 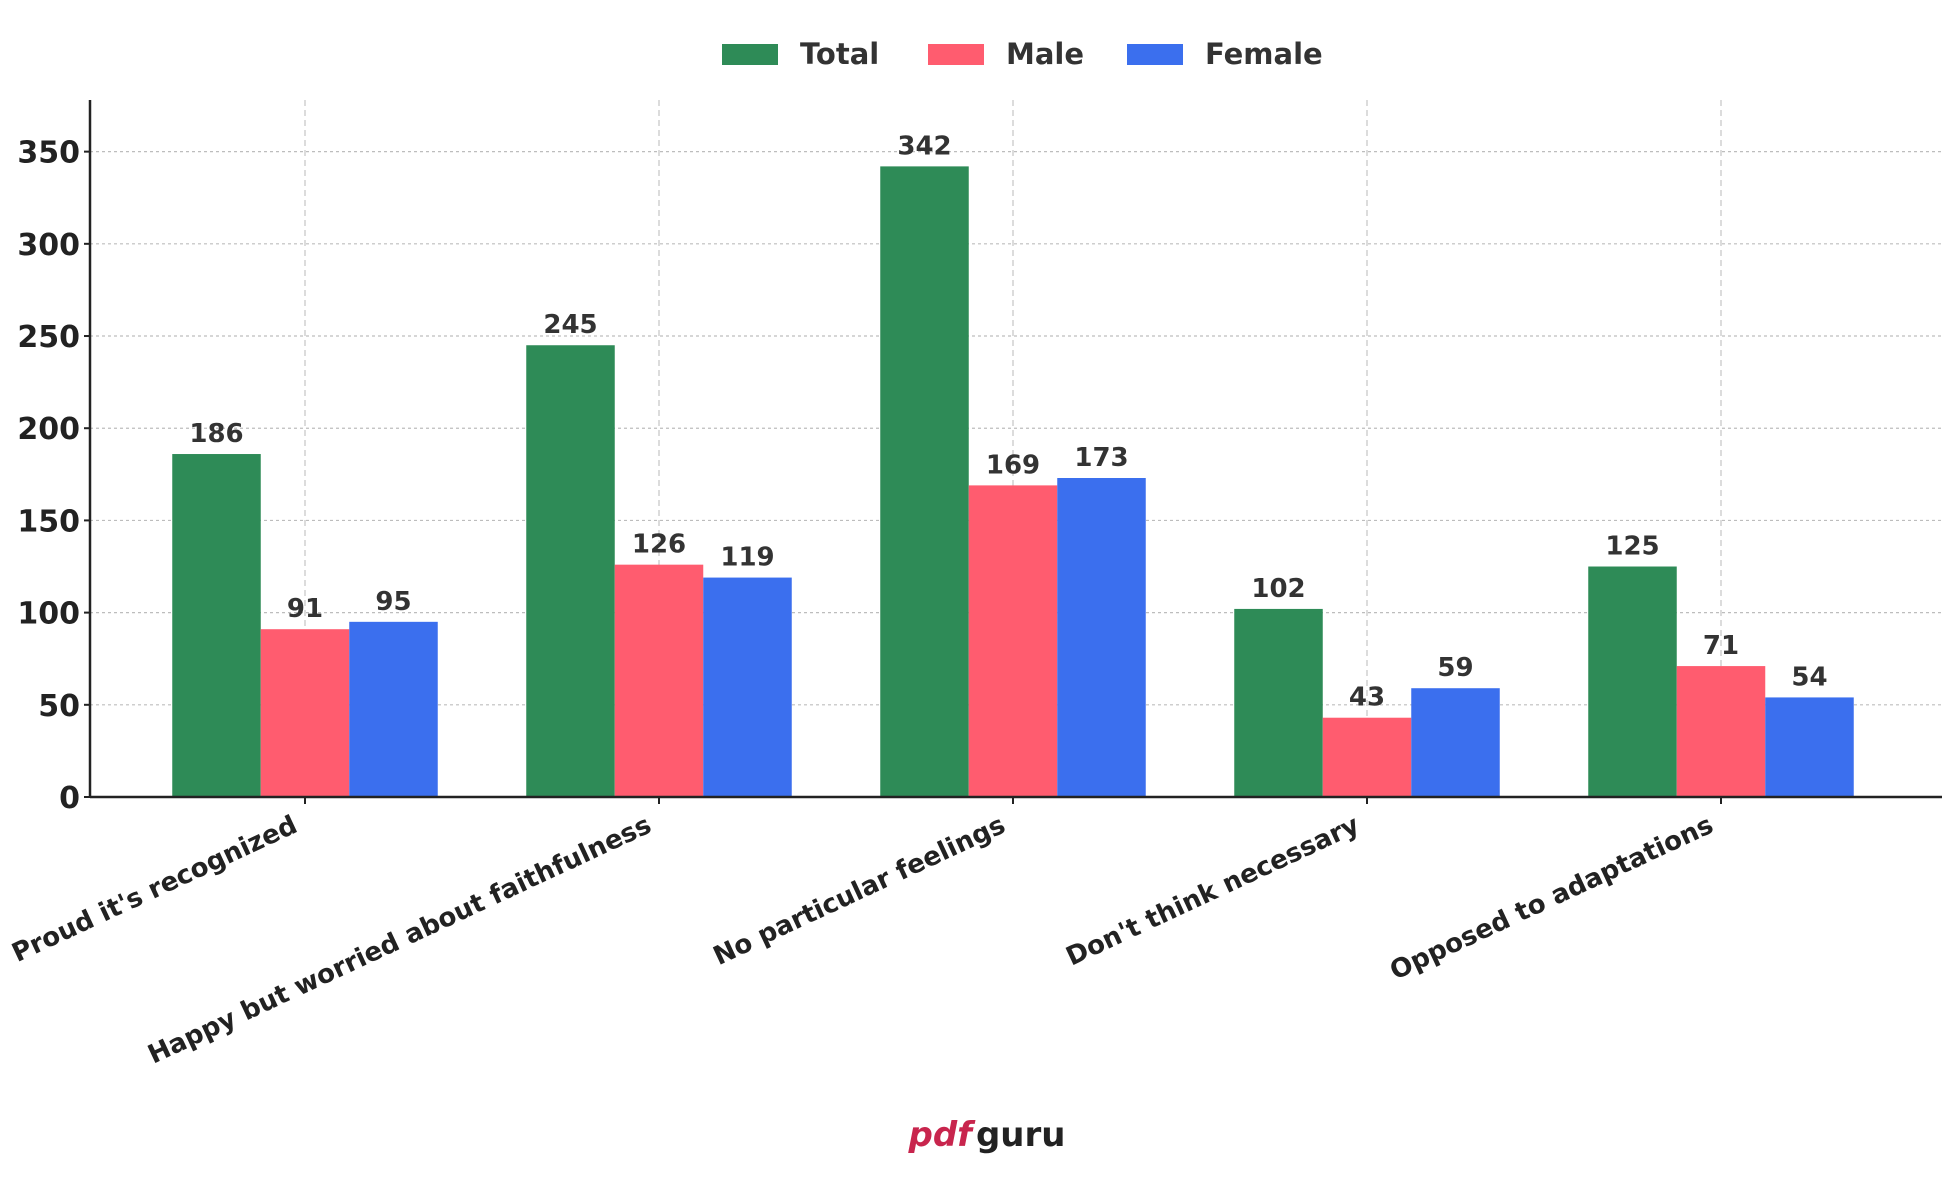 What do you see at coordinates (48, 429) in the screenshot?
I see `y-tick-label: 200` at bounding box center [48, 429].